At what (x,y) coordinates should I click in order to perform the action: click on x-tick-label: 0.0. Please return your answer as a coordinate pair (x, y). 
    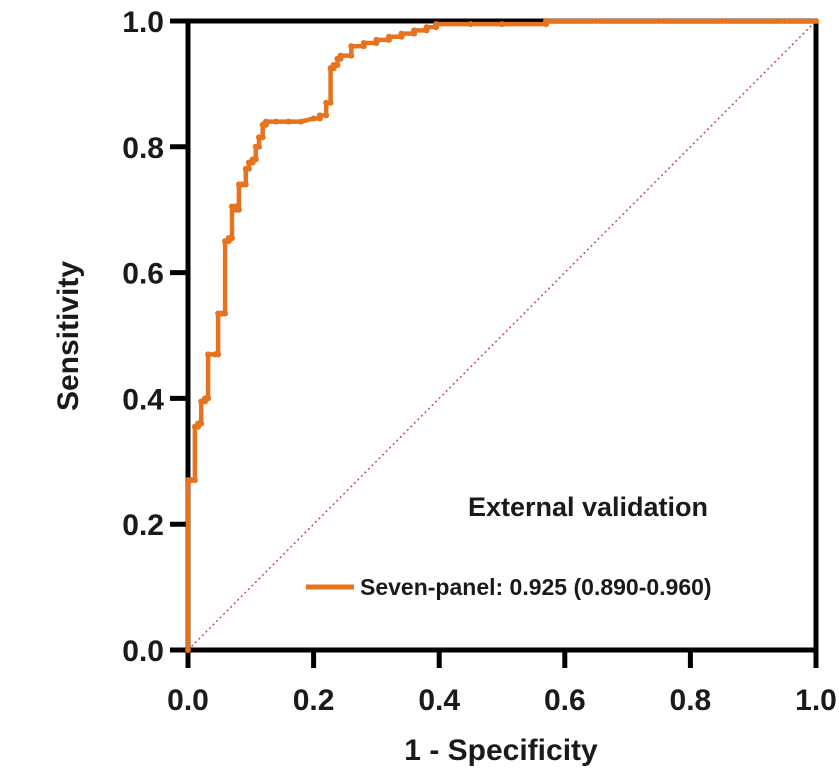
    Looking at the image, I should click on (188, 700).